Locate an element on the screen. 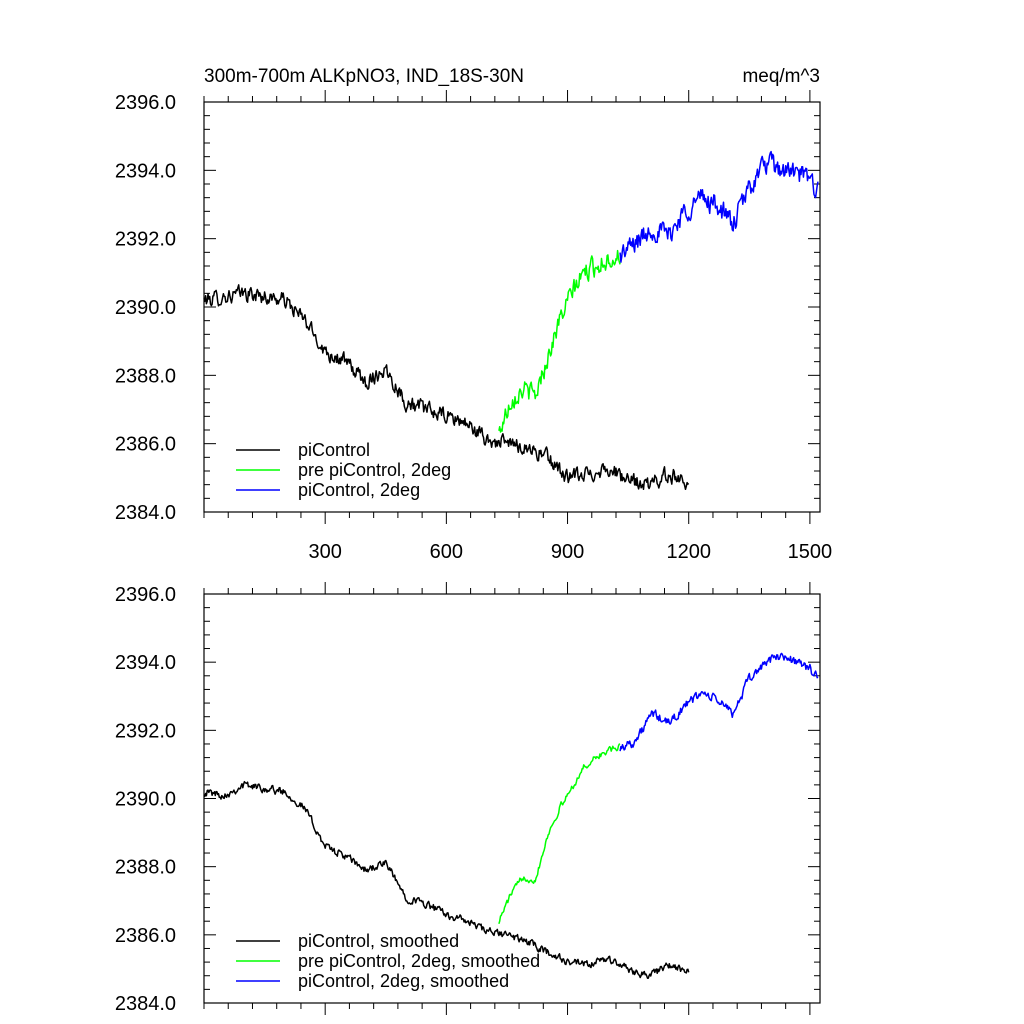  legend-label: pre piControl, 2deg is located at coordinates (374, 470).